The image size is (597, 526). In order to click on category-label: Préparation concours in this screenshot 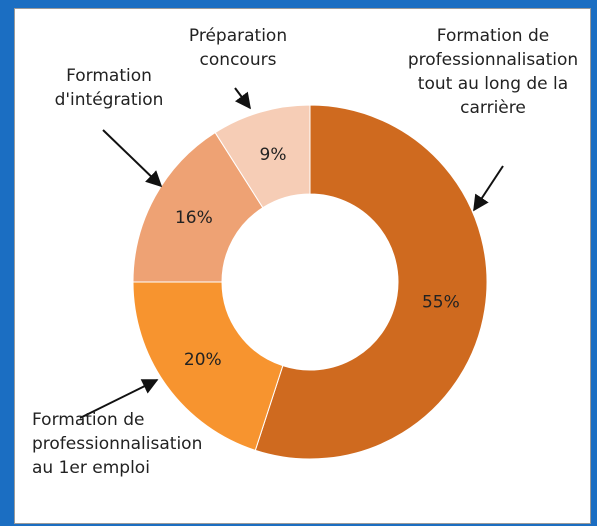, I will do `click(238, 48)`.